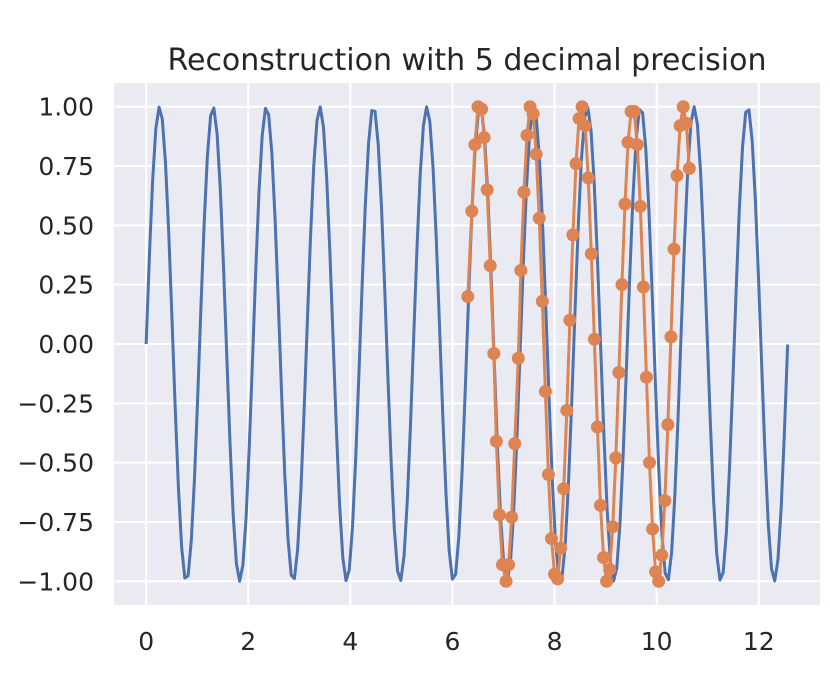 This screenshot has height=683, width=830. What do you see at coordinates (66, 344) in the screenshot?
I see `y-tick-label: 0.00` at bounding box center [66, 344].